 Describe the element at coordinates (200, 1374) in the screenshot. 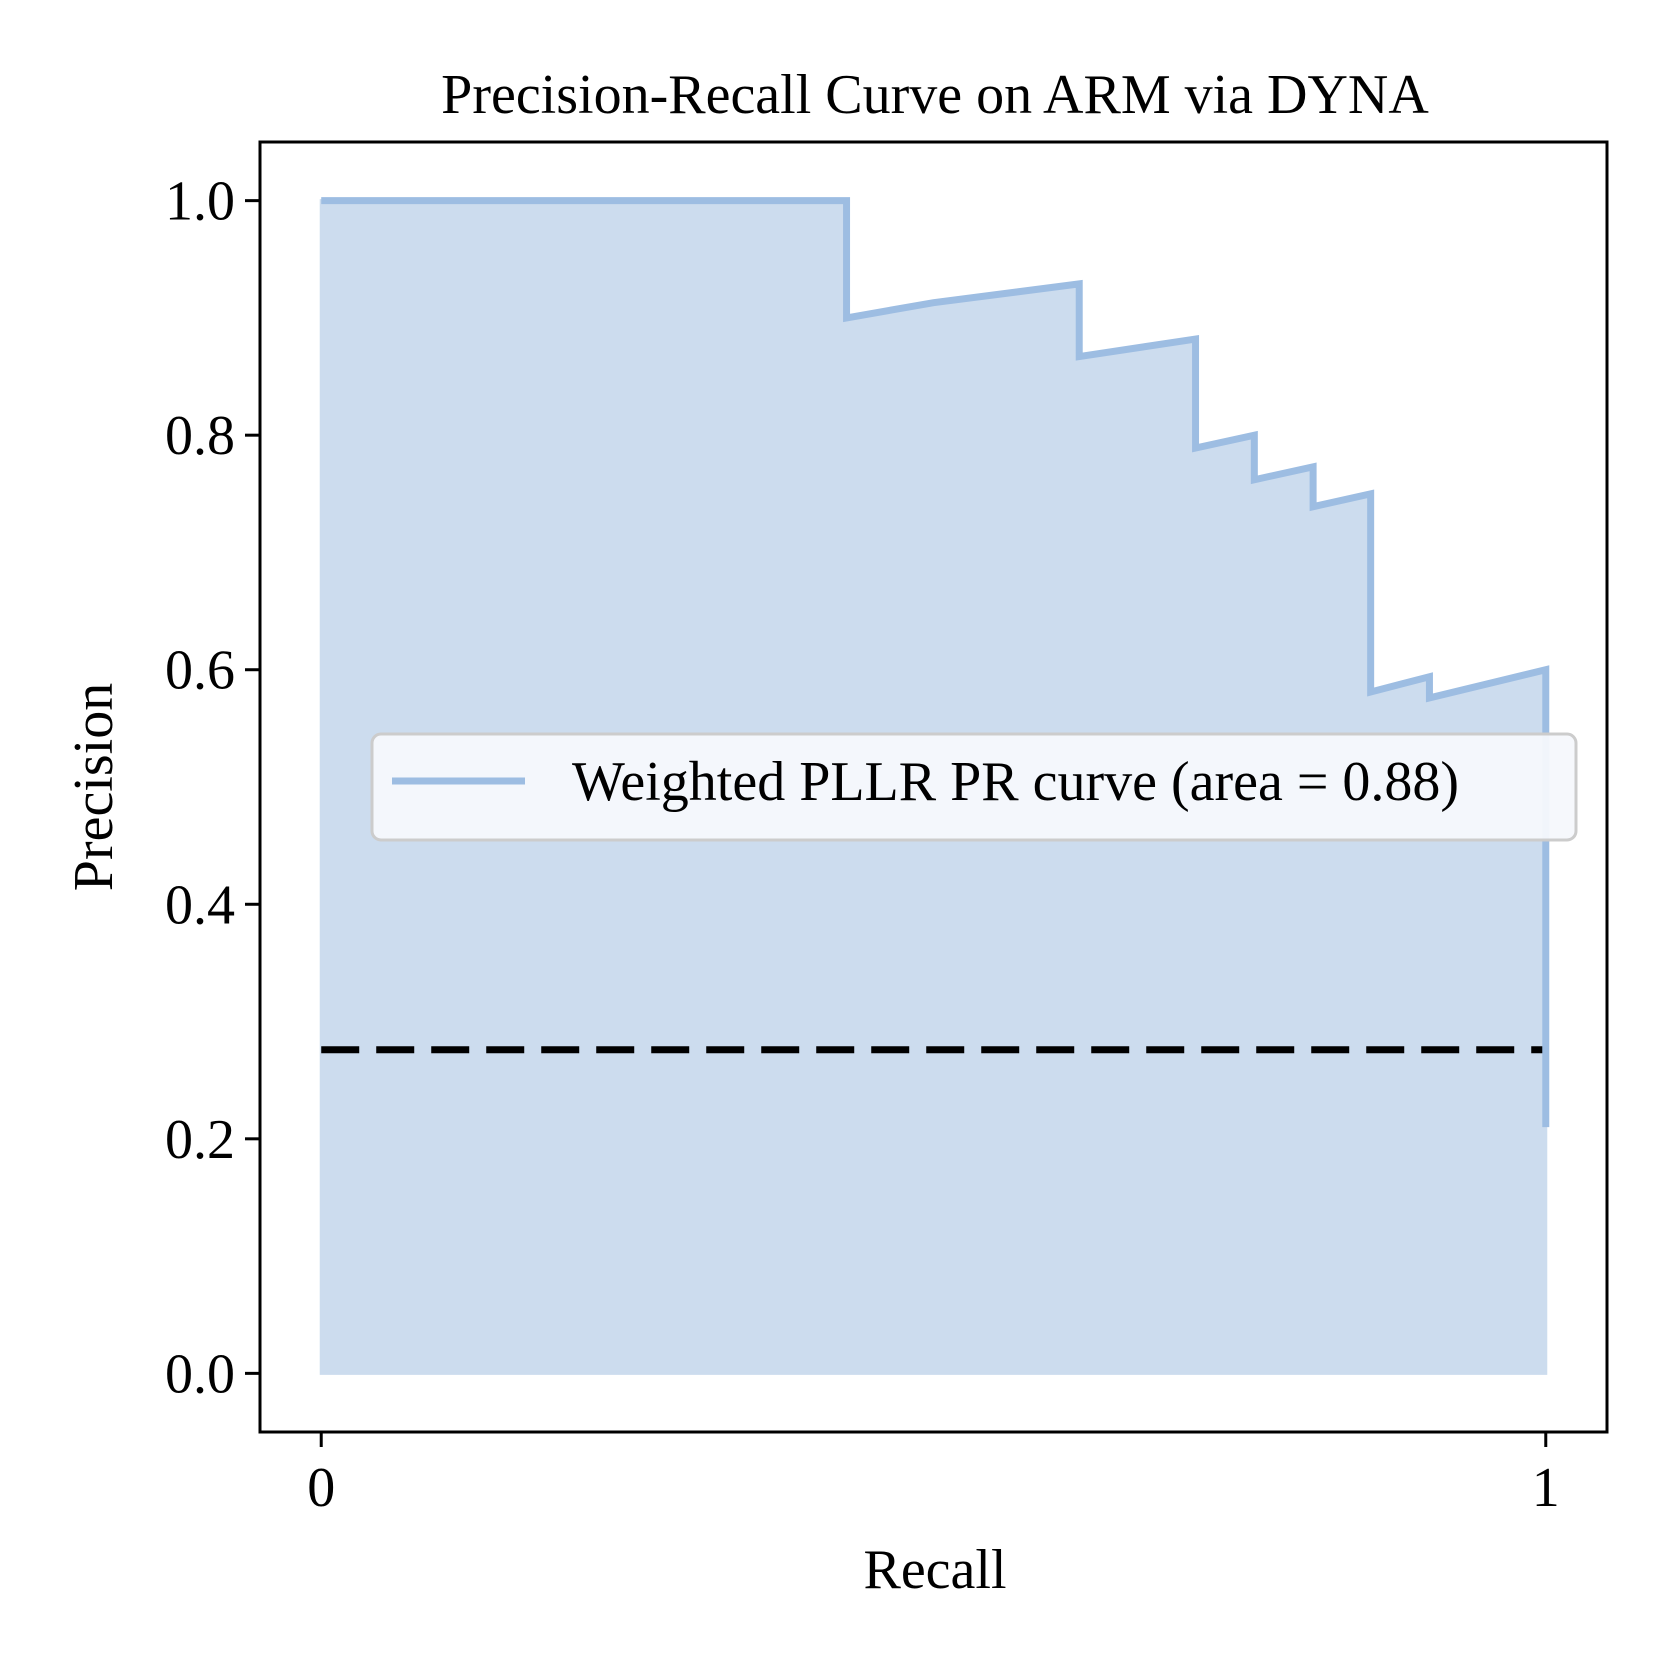

I see `y-tick-label: 0.0` at that location.